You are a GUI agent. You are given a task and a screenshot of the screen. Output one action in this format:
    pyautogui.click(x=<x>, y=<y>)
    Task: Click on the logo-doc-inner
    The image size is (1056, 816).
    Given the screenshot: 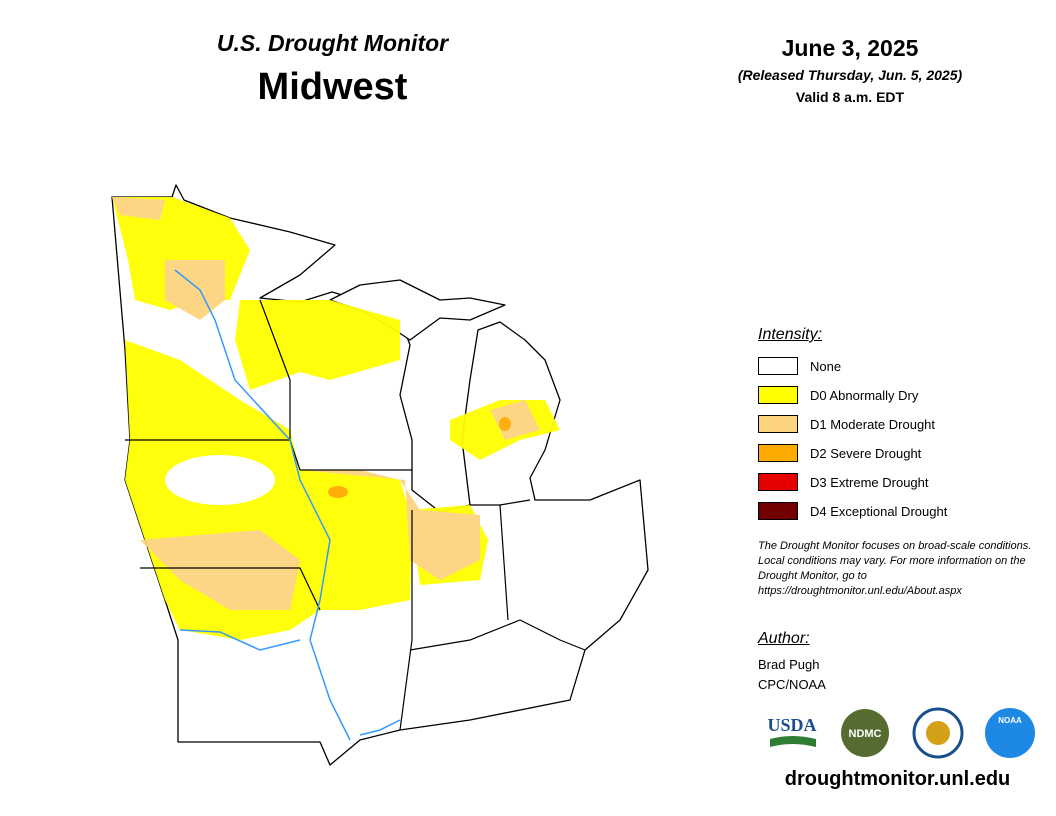 What is the action you would take?
    pyautogui.click(x=938, y=733)
    